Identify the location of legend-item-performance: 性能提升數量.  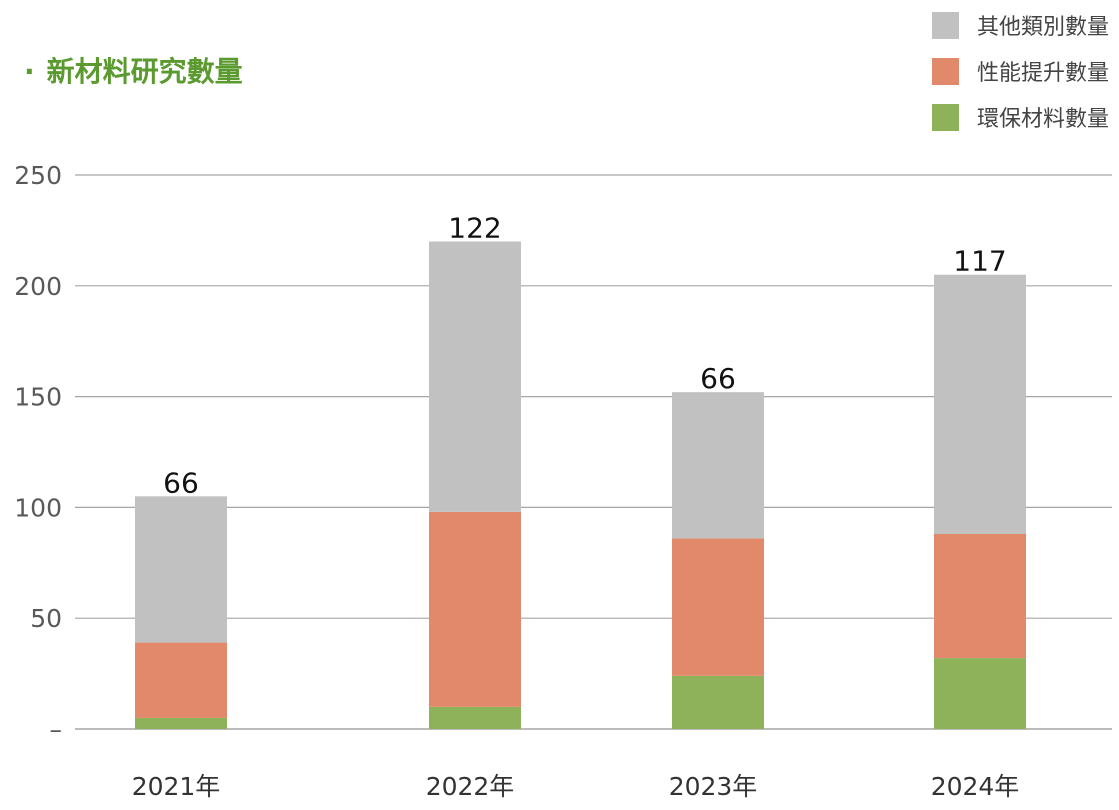
(1020, 71).